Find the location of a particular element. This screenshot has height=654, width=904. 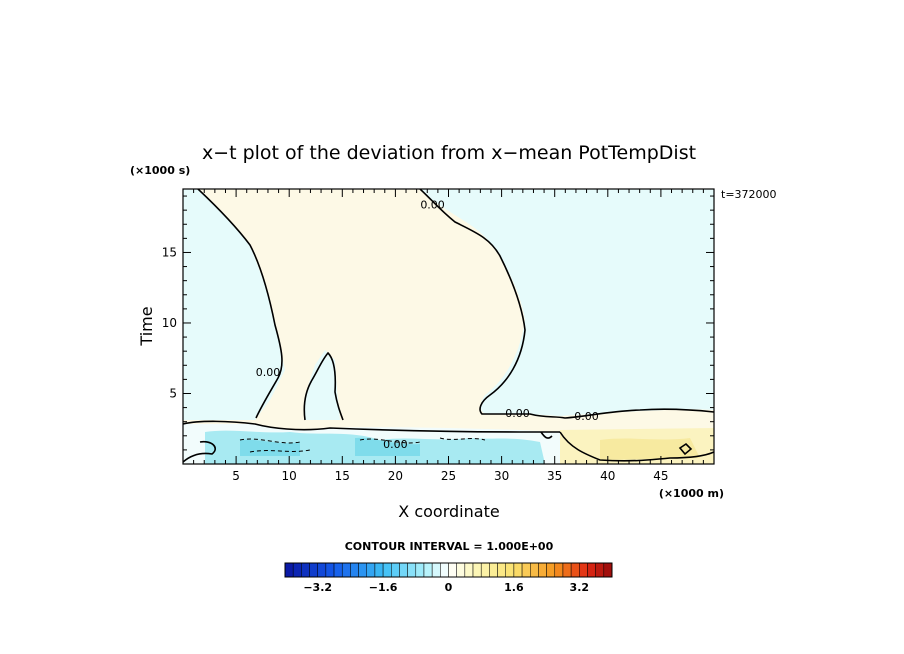

x-tick-label-7: 40 is located at coordinates (607, 476).